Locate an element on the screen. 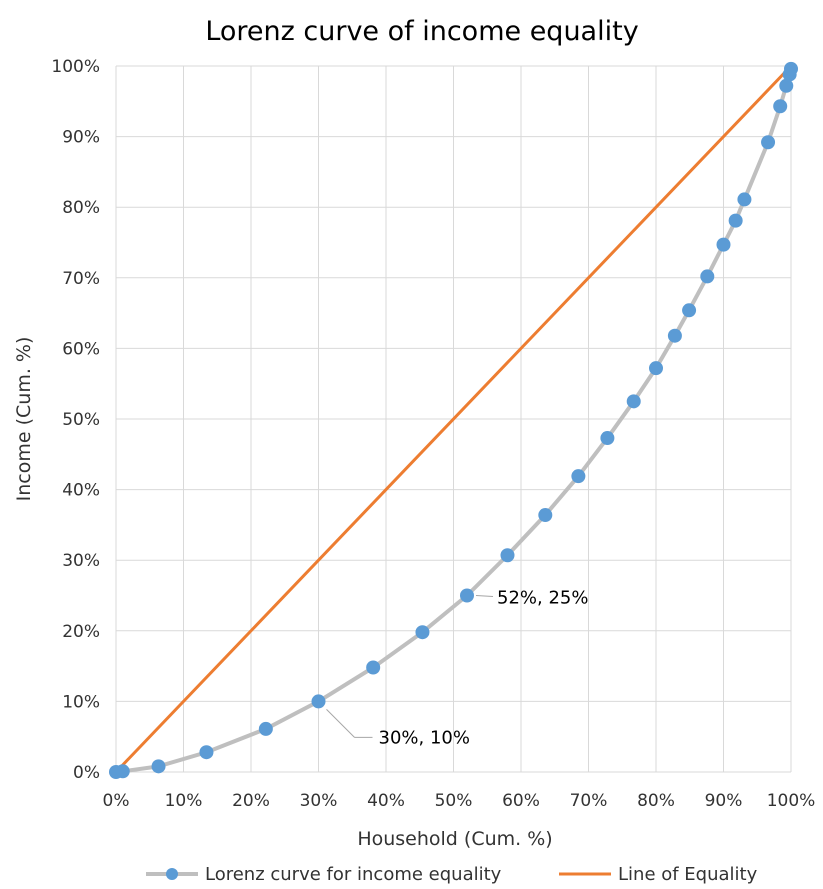 The width and height of the screenshot is (823, 889). legend-lorenz-label: Lorenz curve for income equality is located at coordinates (353, 874).